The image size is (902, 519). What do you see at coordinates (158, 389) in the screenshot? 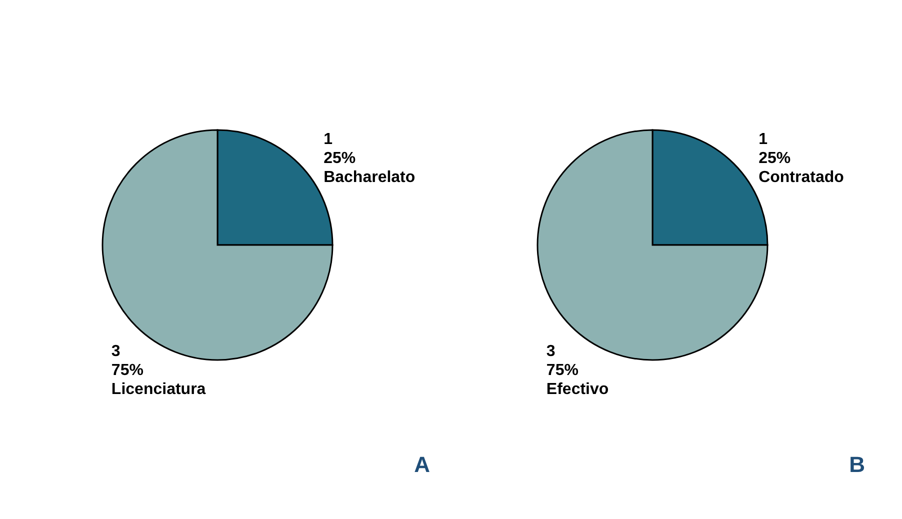
I see `slice-label: Licenciatura` at bounding box center [158, 389].